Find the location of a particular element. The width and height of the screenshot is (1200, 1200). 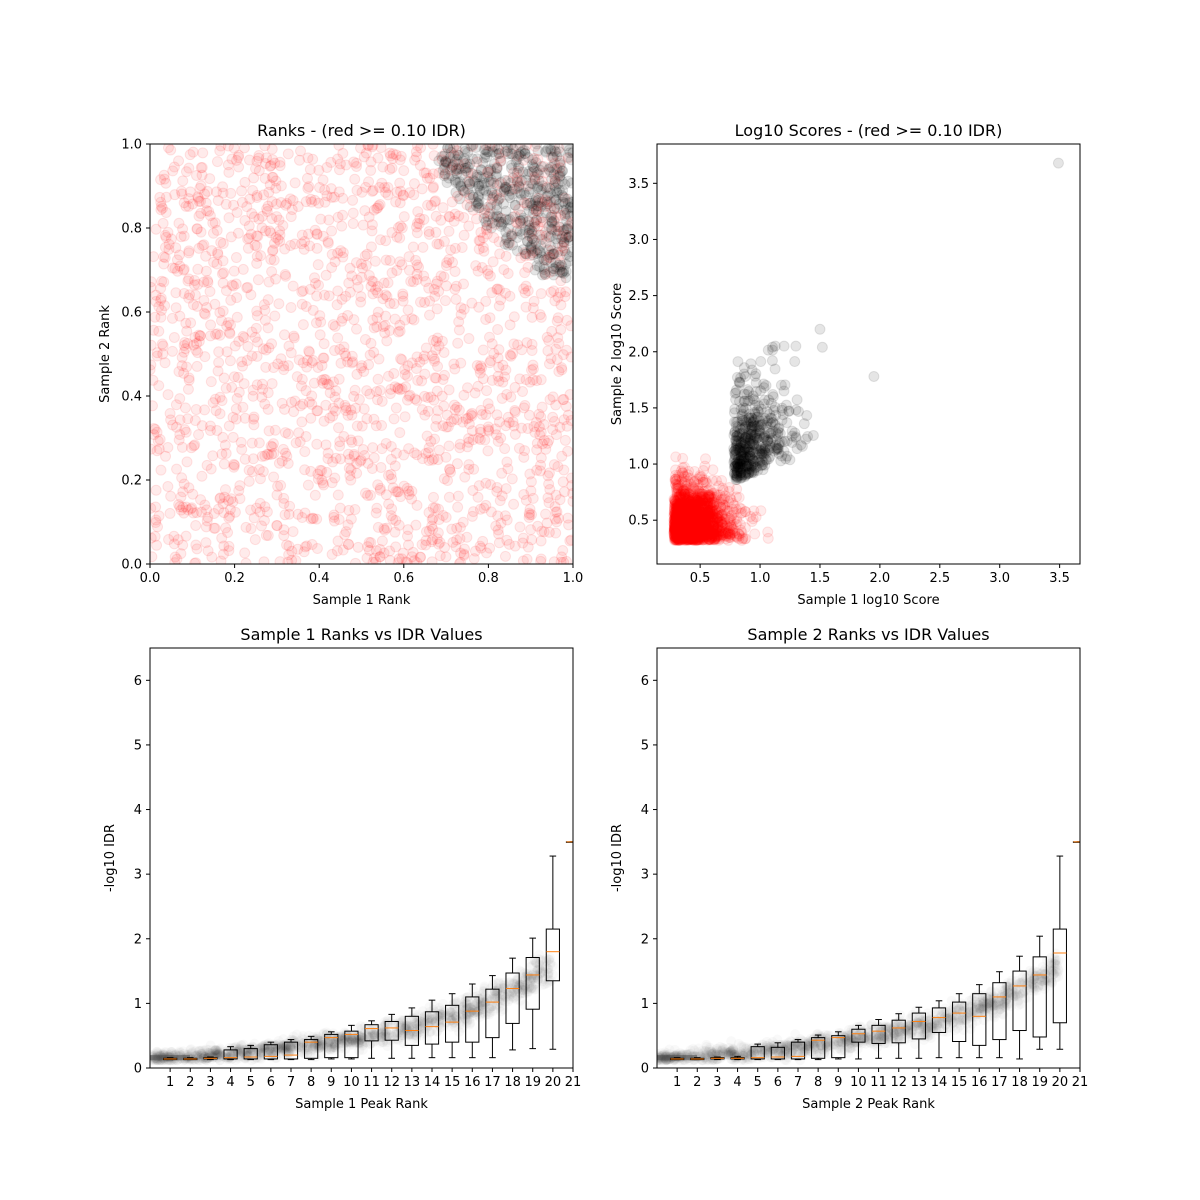

y-tick-label: 0.4 is located at coordinates (131, 397).